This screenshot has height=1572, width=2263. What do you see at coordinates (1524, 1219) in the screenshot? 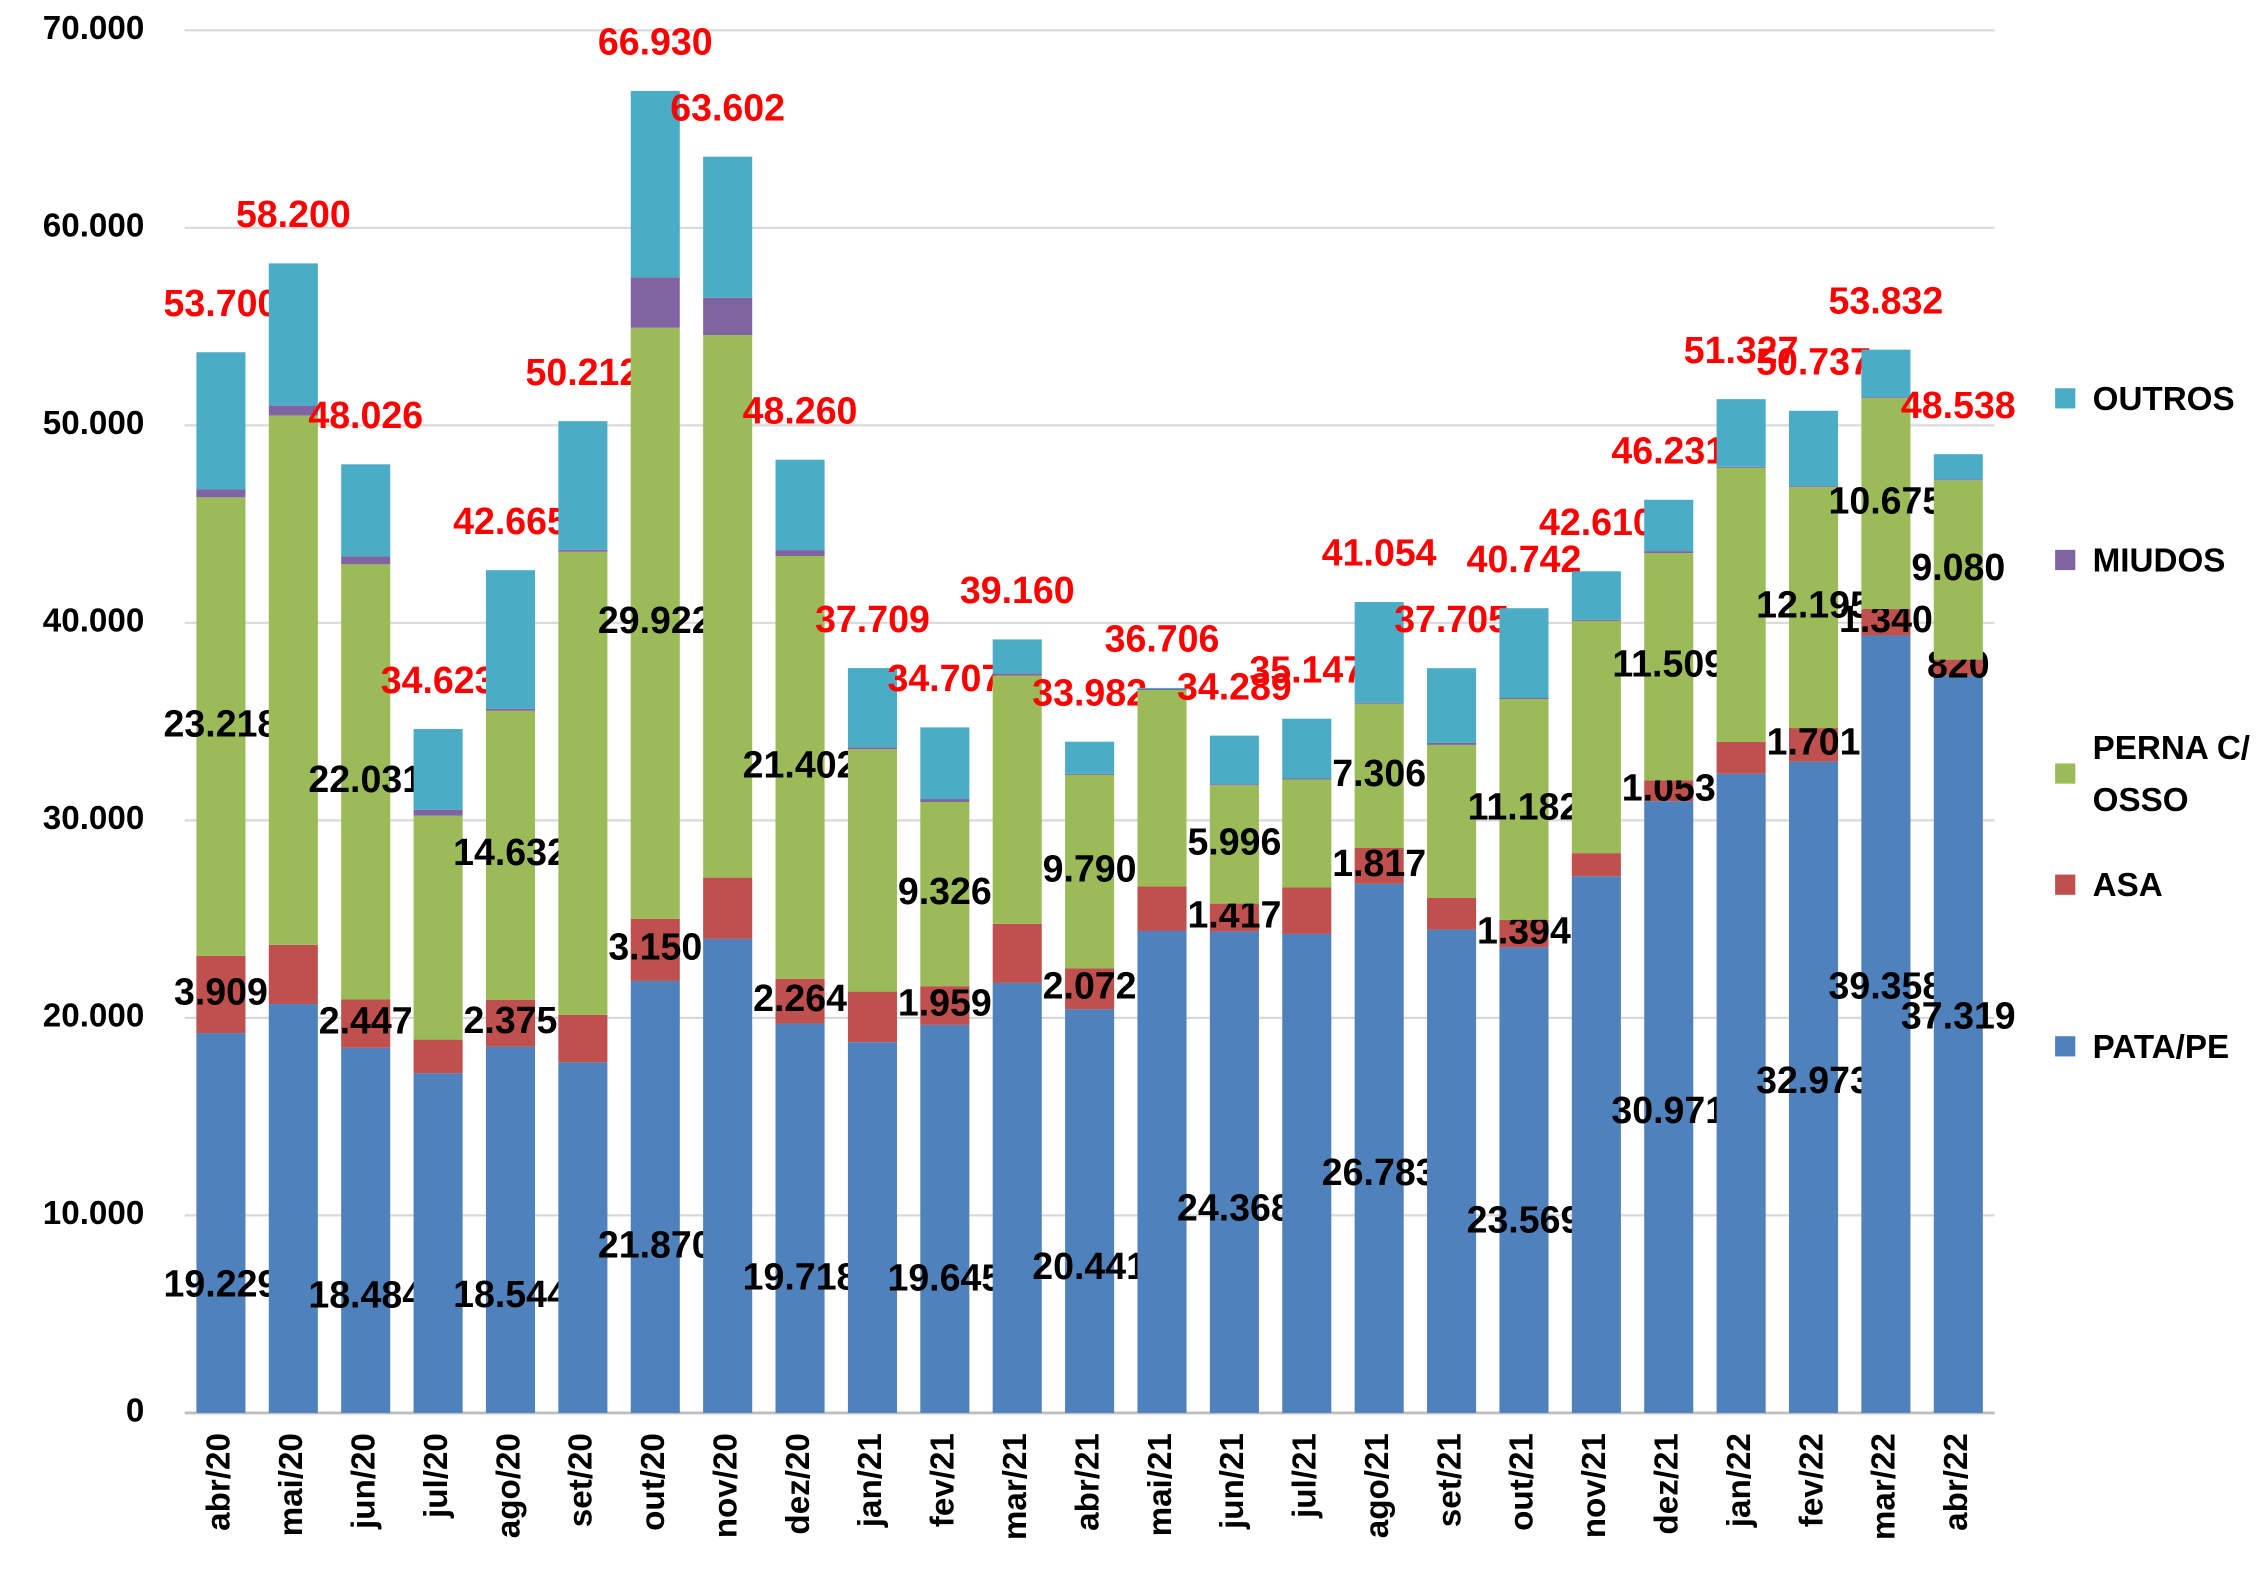
I see `value-label: 23.569` at bounding box center [1524, 1219].